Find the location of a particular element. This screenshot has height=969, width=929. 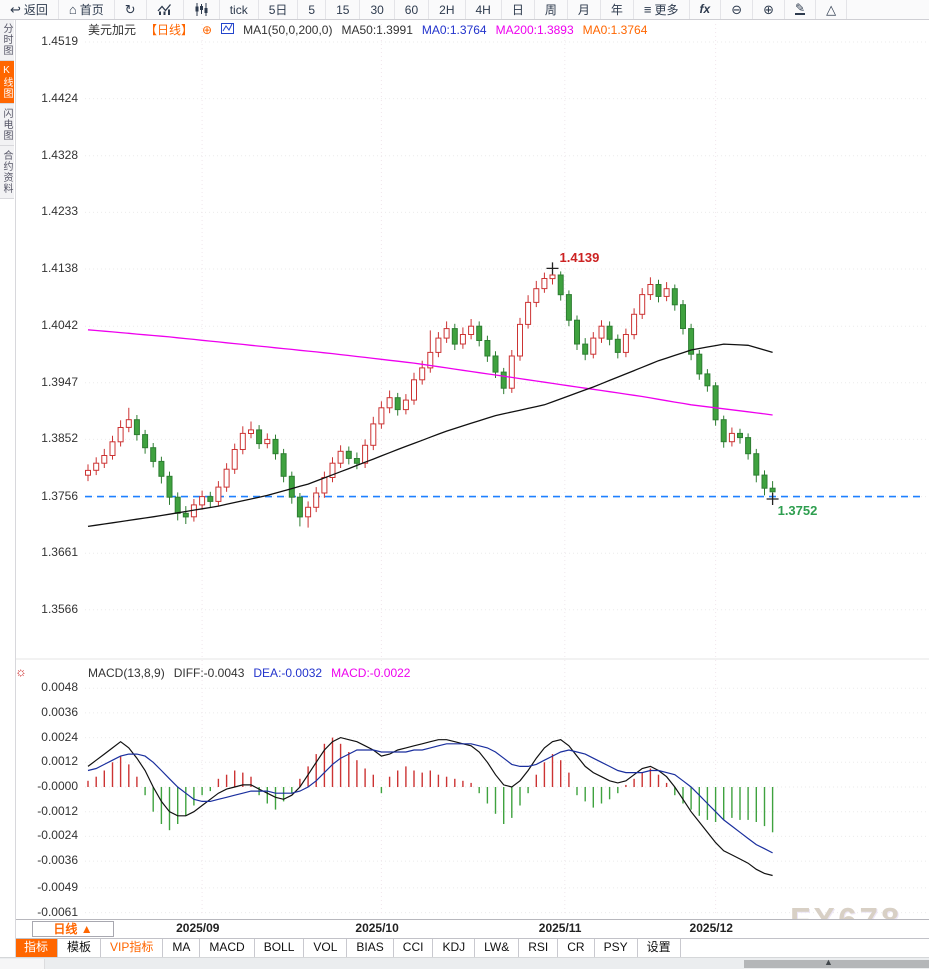

period-30-button-label: 30 is located at coordinates (377, 9).